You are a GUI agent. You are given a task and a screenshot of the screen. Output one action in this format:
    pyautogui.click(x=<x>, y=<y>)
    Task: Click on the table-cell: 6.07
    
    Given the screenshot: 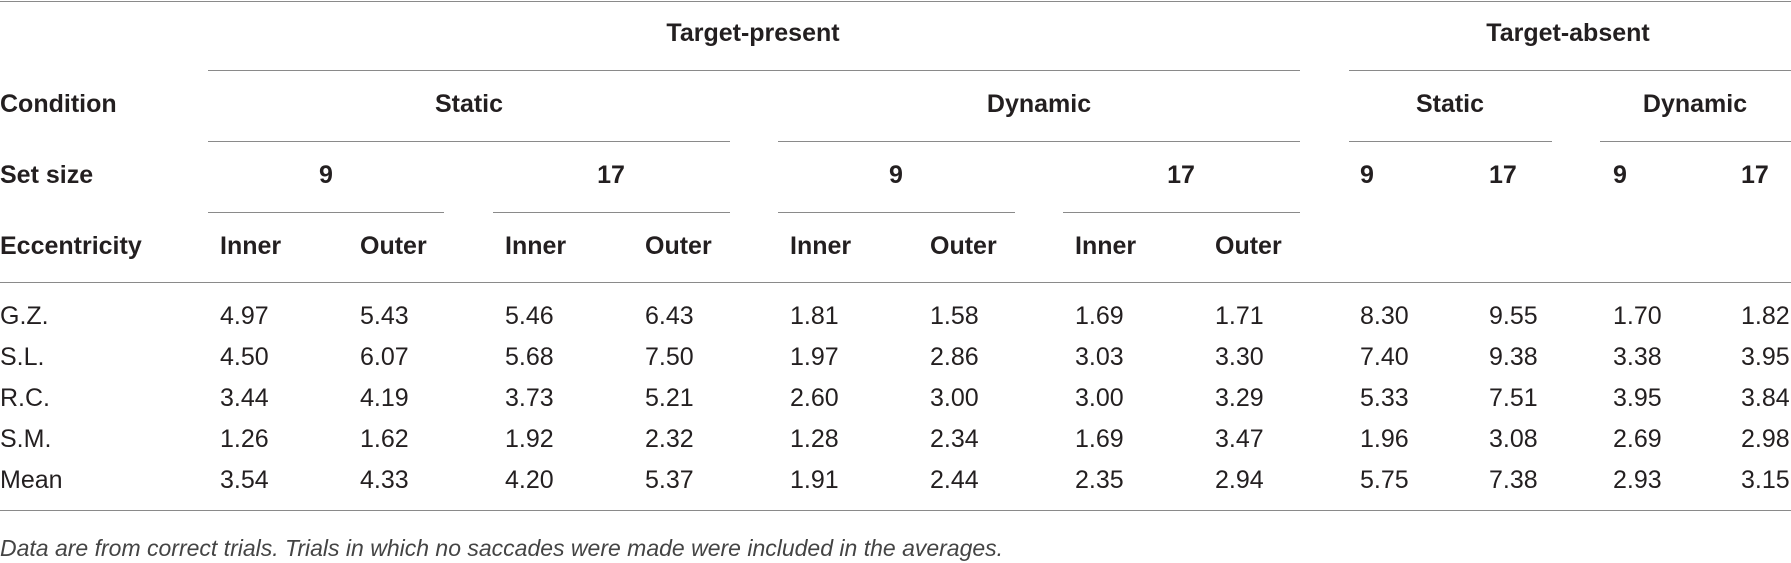 What is the action you would take?
    pyautogui.click(x=384, y=357)
    